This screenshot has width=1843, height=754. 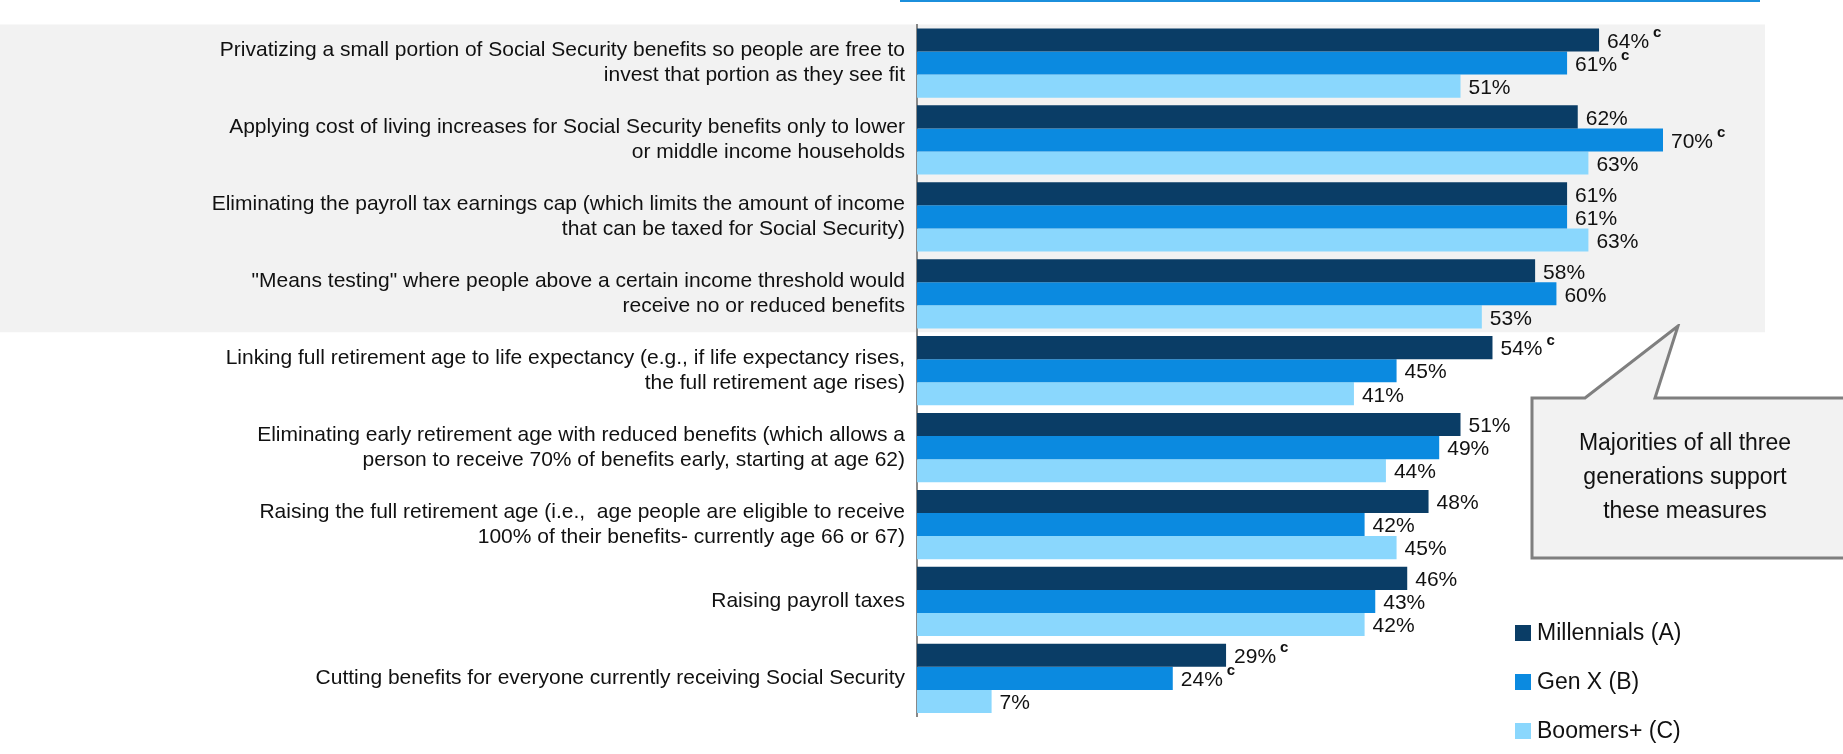 I want to click on y-tick-label: Linking full retirement age to life expectancy (e.g., if life expectancy rises, the full retirement age rises), so click(x=565, y=369).